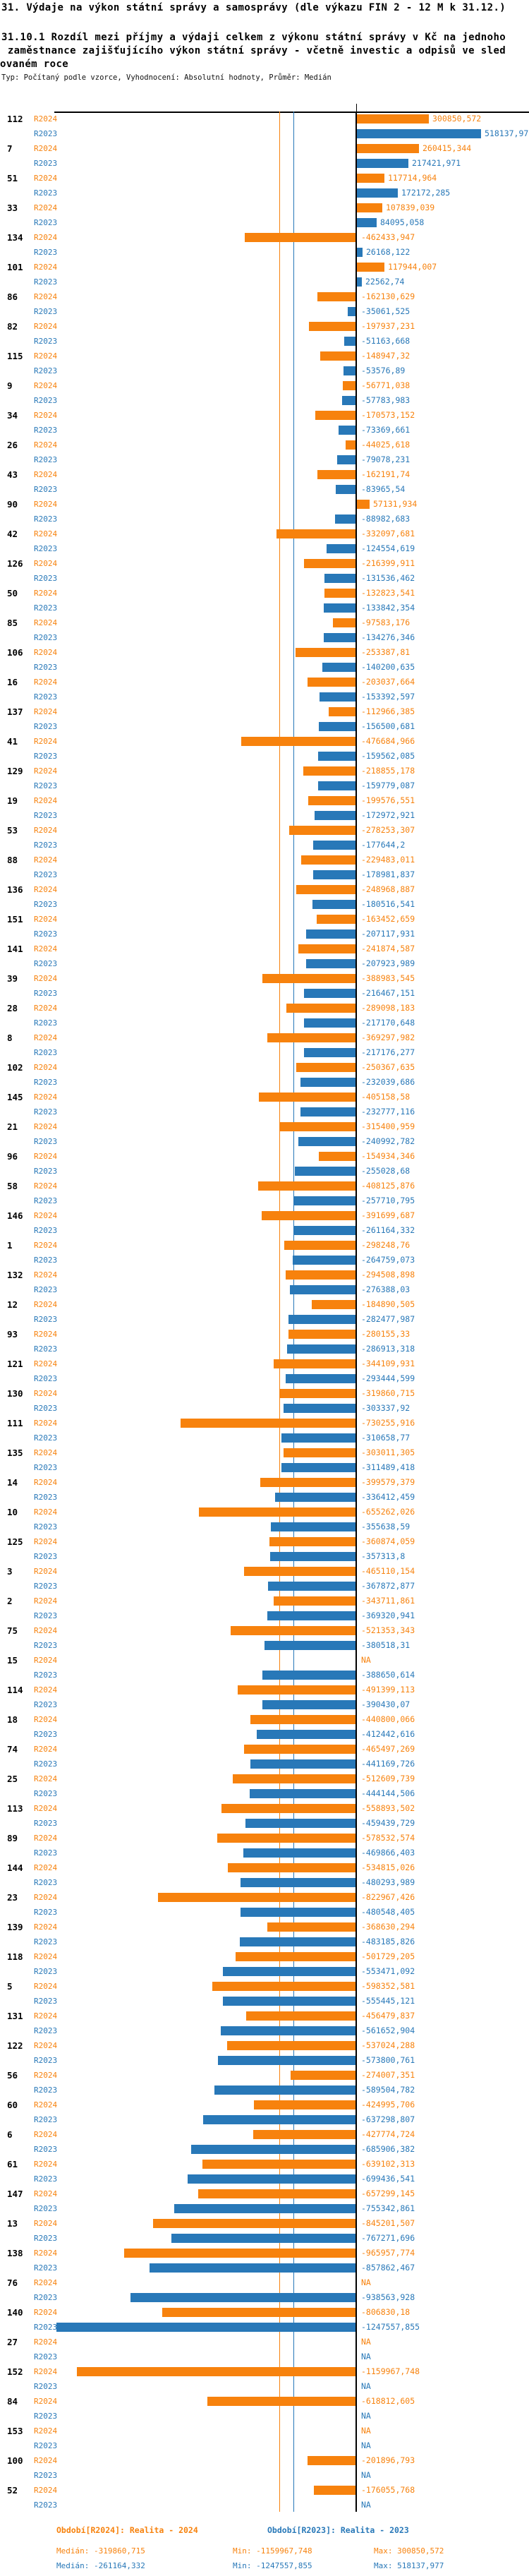  Describe the element at coordinates (10, 1245) in the screenshot. I see `group-label: 1` at that location.